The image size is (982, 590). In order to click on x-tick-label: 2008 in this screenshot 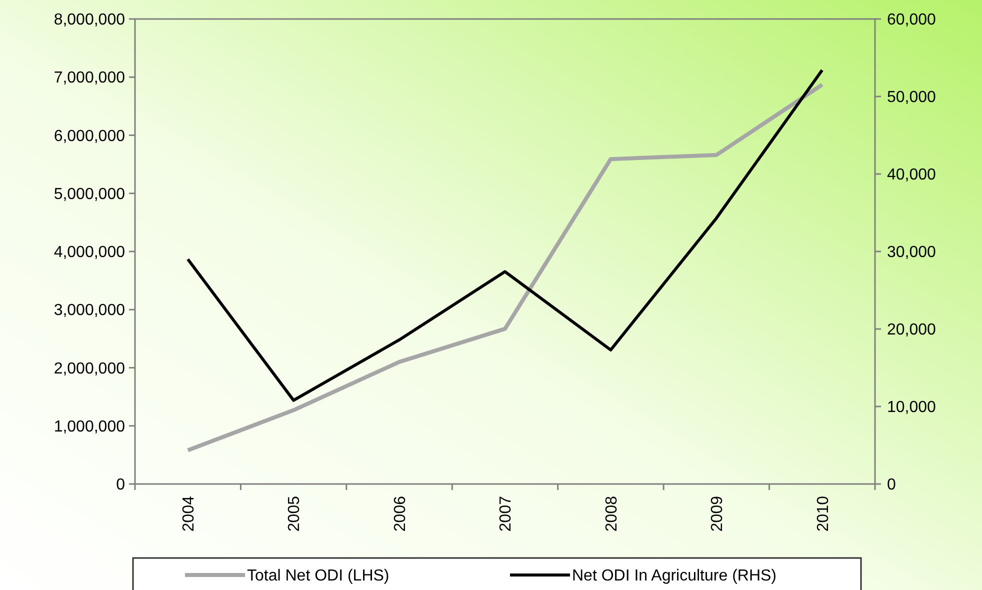, I will do `click(611, 514)`.